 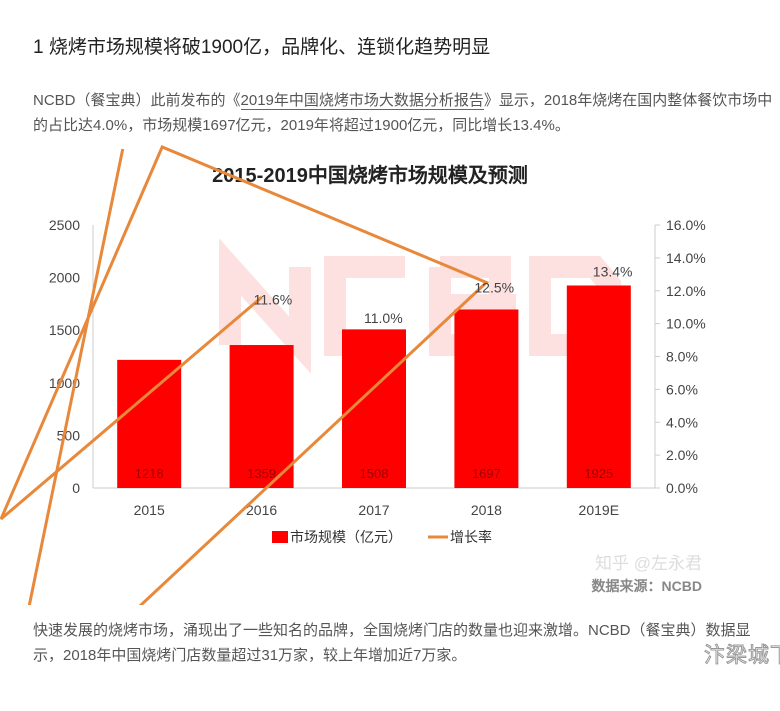 I want to click on right-tick-label: 8.0%, so click(x=682, y=357).